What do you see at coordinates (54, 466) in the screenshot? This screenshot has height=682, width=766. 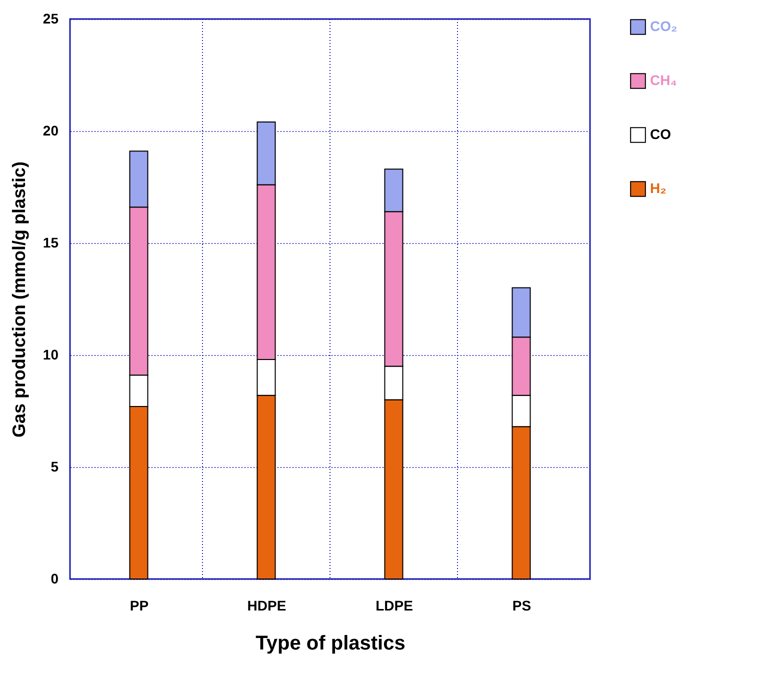 I see `y-tick-label: 5` at bounding box center [54, 466].